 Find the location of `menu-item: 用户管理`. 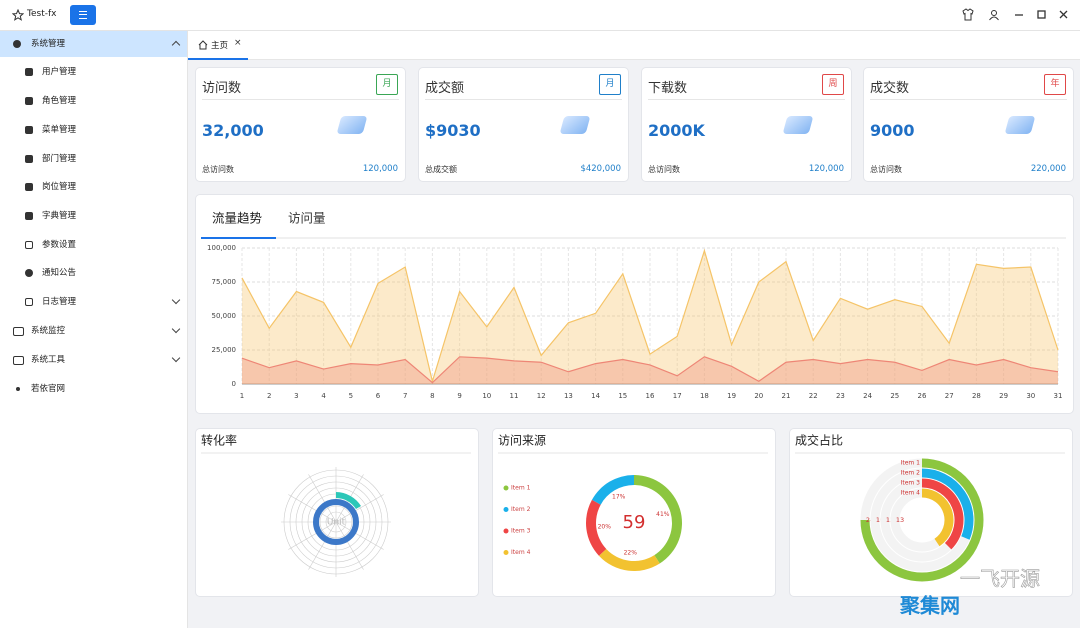

menu-item: 用户管理 is located at coordinates (93, 72).